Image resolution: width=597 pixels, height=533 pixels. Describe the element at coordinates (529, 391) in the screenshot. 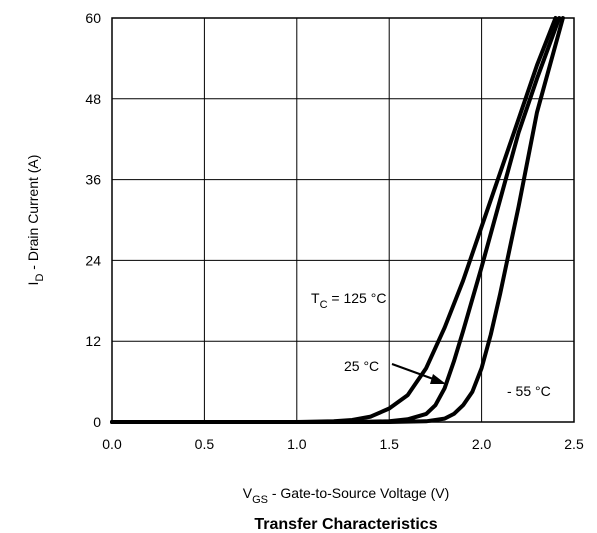

I see `annotation-minus55c: - 55 °C` at that location.